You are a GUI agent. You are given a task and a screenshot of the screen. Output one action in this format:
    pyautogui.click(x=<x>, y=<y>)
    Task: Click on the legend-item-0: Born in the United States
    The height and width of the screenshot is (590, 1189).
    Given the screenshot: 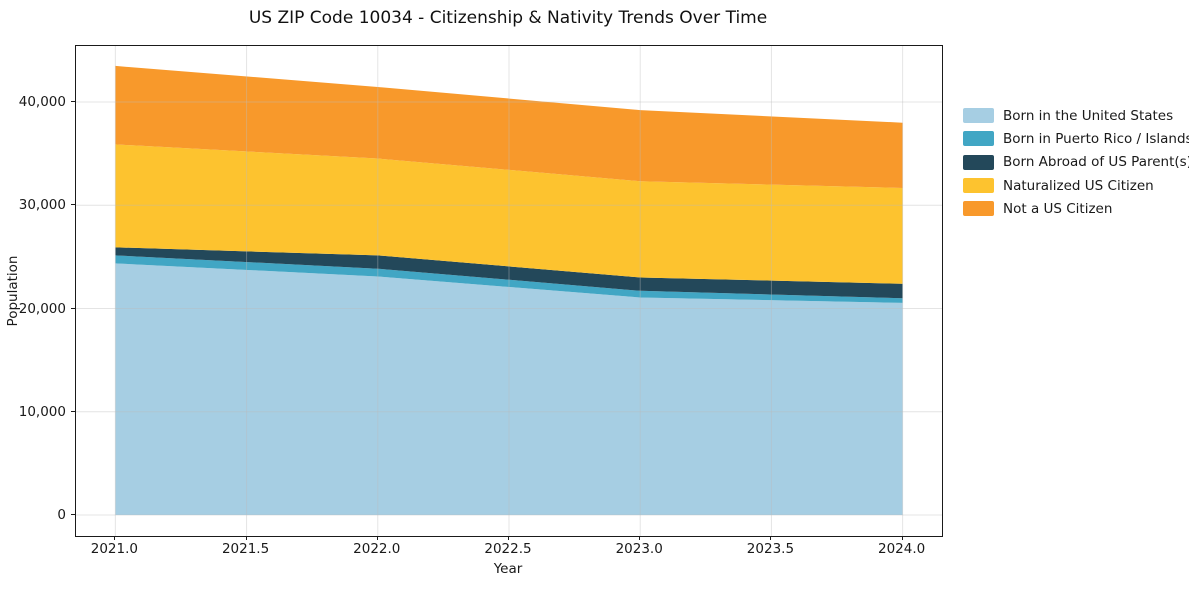 What is the action you would take?
    pyautogui.click(x=1076, y=115)
    